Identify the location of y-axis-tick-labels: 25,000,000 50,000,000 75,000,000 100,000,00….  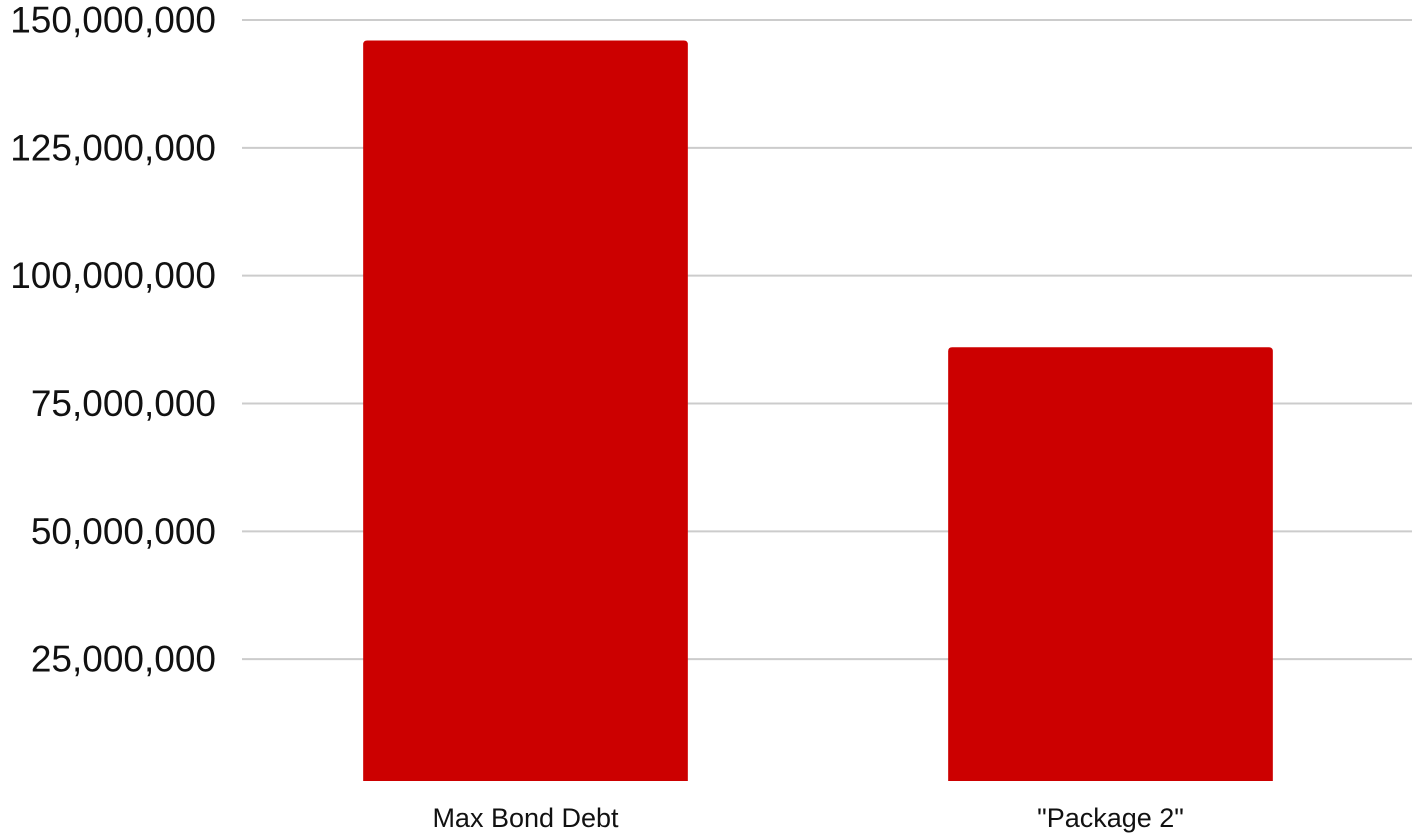
(113, 340).